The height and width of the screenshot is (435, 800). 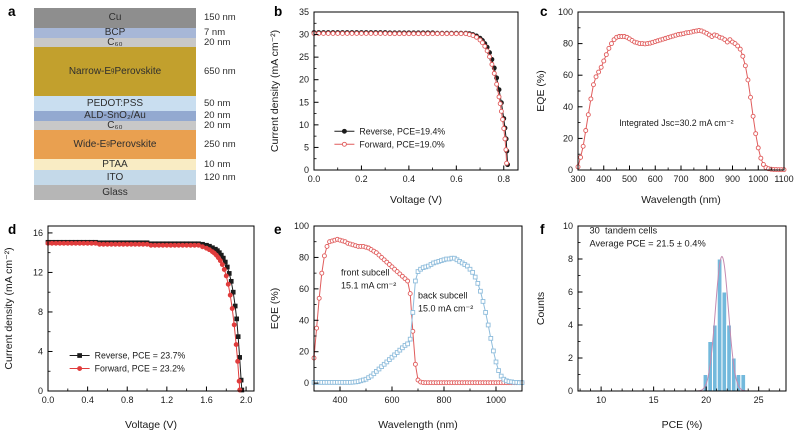 What do you see at coordinates (568, 75) in the screenshot?
I see `svg-text: 60` at bounding box center [568, 75].